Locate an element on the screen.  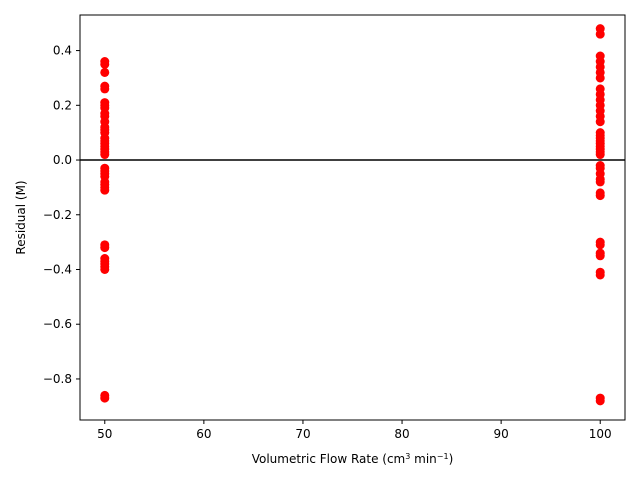
x-tick-label: 70 is located at coordinates (302, 434).